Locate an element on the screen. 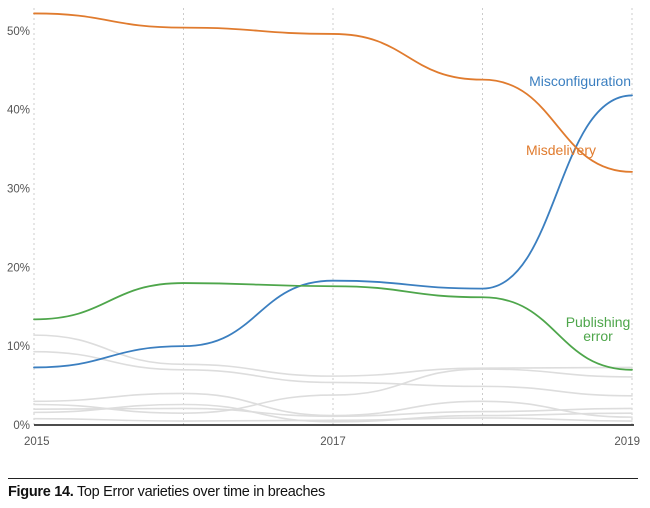 Image resolution: width=650 pixels, height=508 pixels. x-tick-label: 2017 is located at coordinates (333, 442).